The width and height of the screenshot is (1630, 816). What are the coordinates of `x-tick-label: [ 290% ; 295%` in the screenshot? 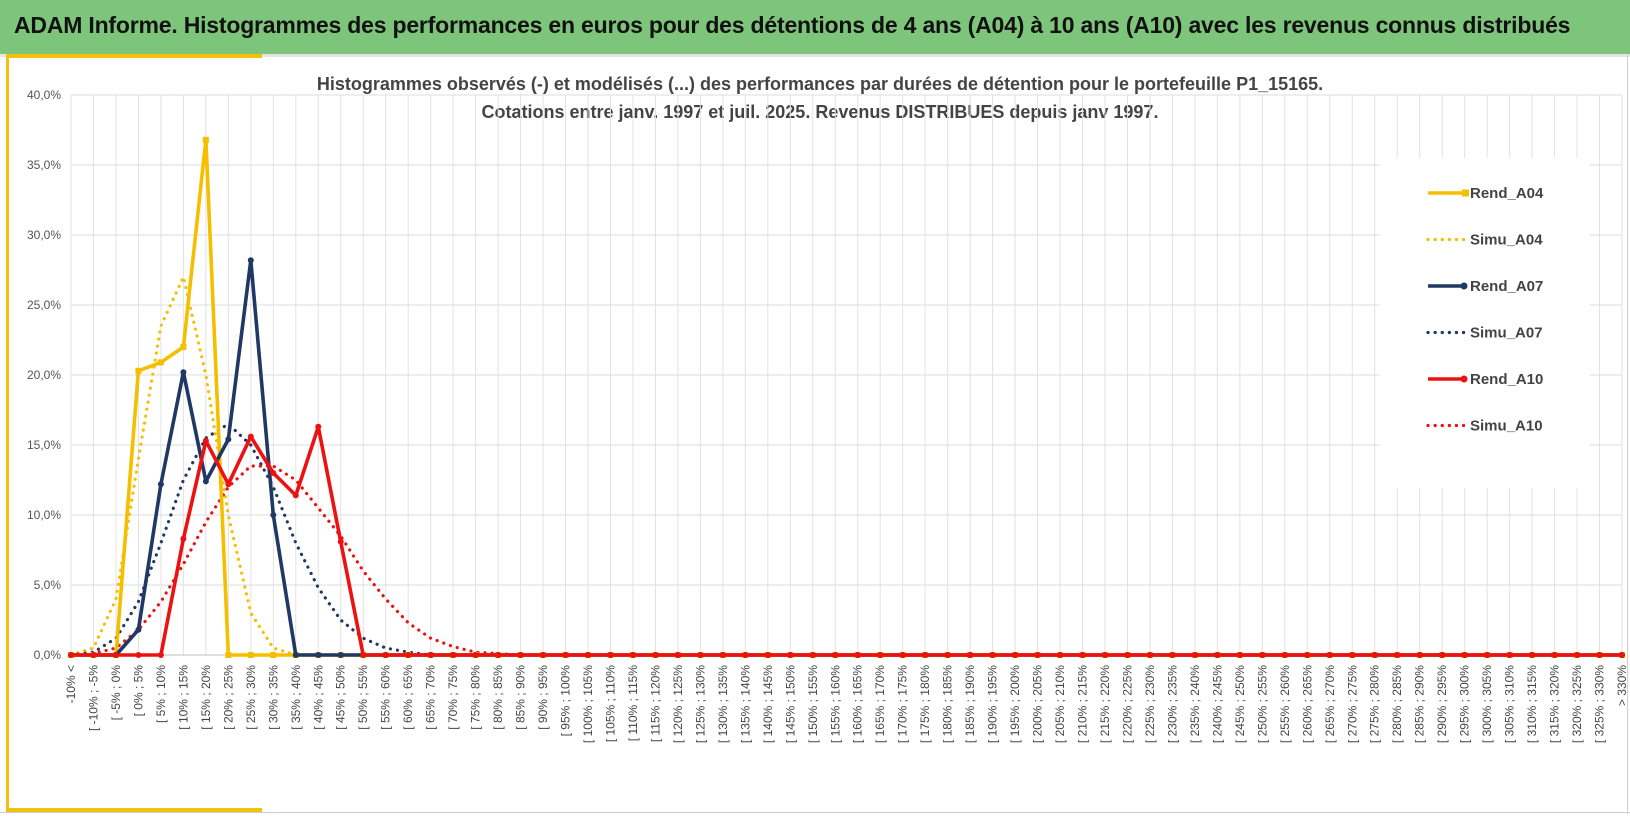 It's located at (1442, 704).